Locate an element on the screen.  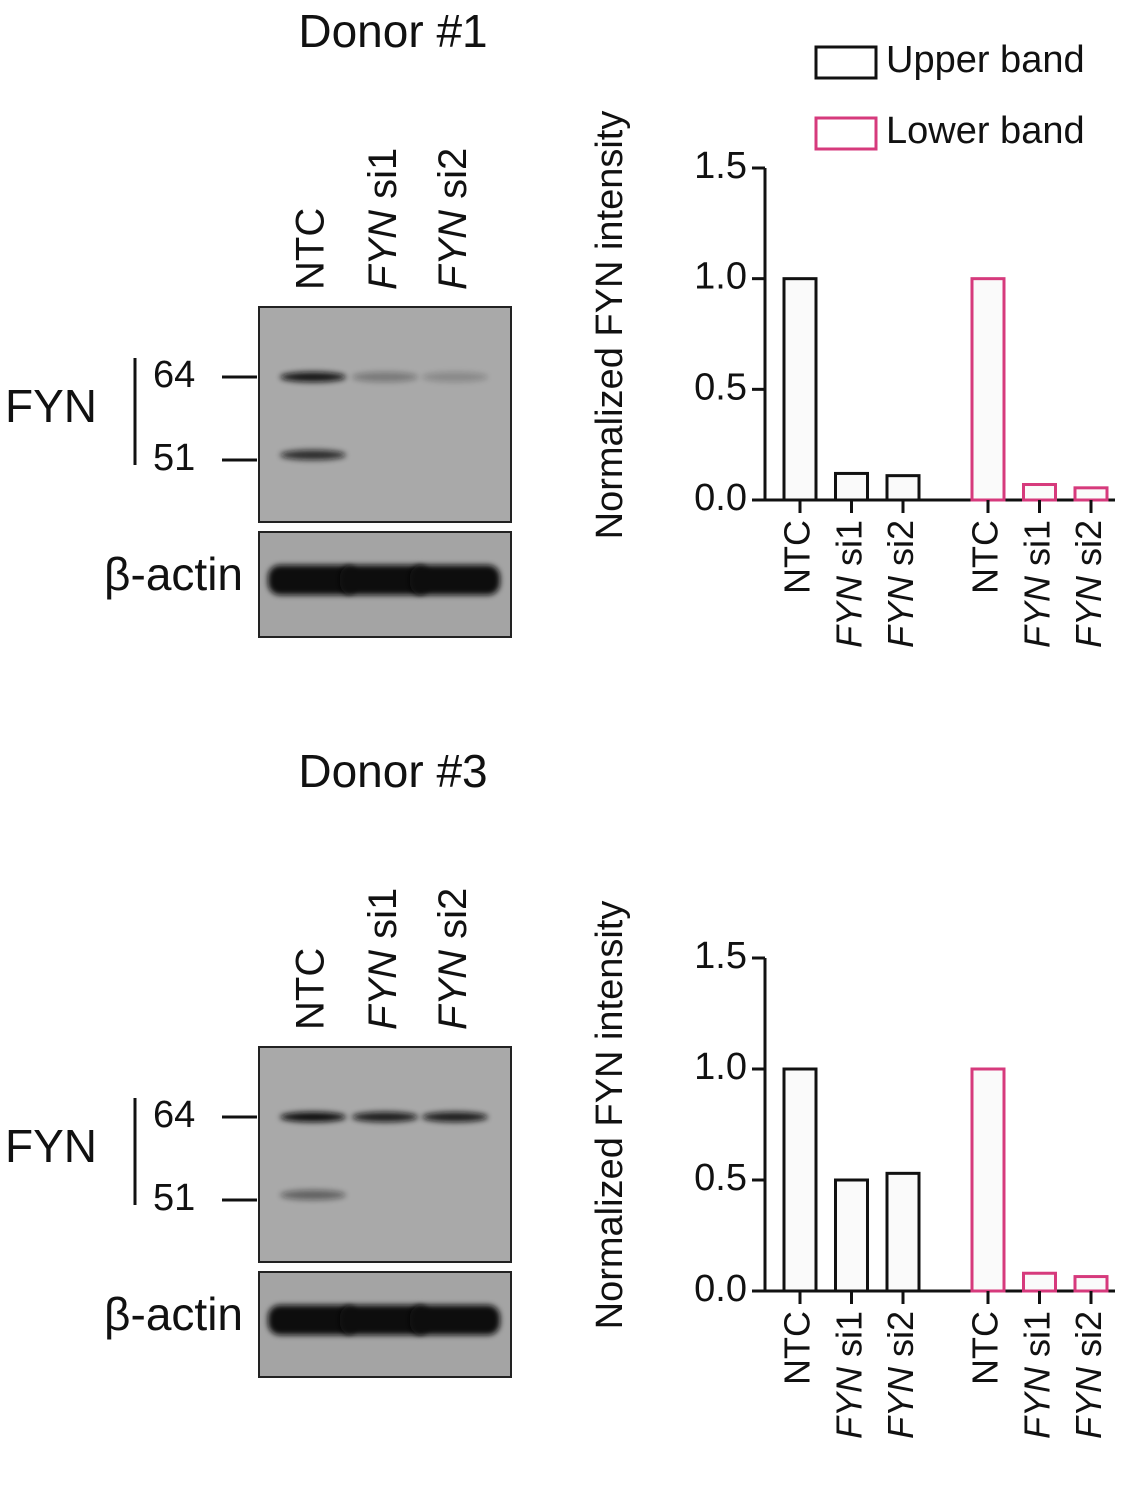
blot-title: Donor #1 is located at coordinates (392, 31).